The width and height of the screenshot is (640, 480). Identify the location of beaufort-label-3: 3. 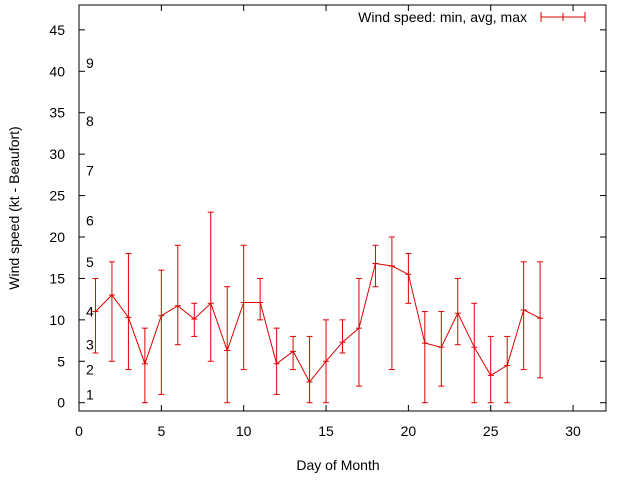
(90, 345).